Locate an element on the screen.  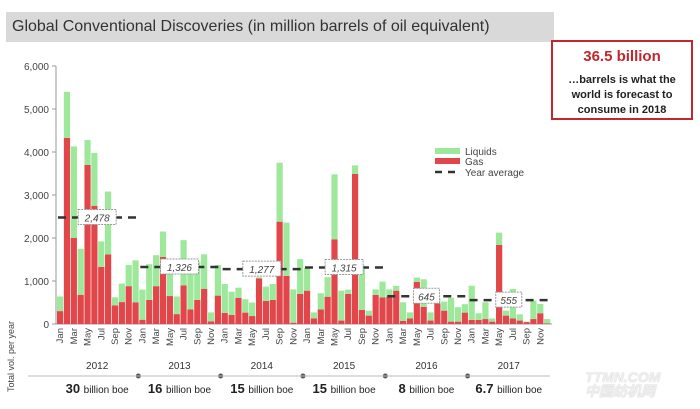
year-label: 2014 is located at coordinates (262, 366).